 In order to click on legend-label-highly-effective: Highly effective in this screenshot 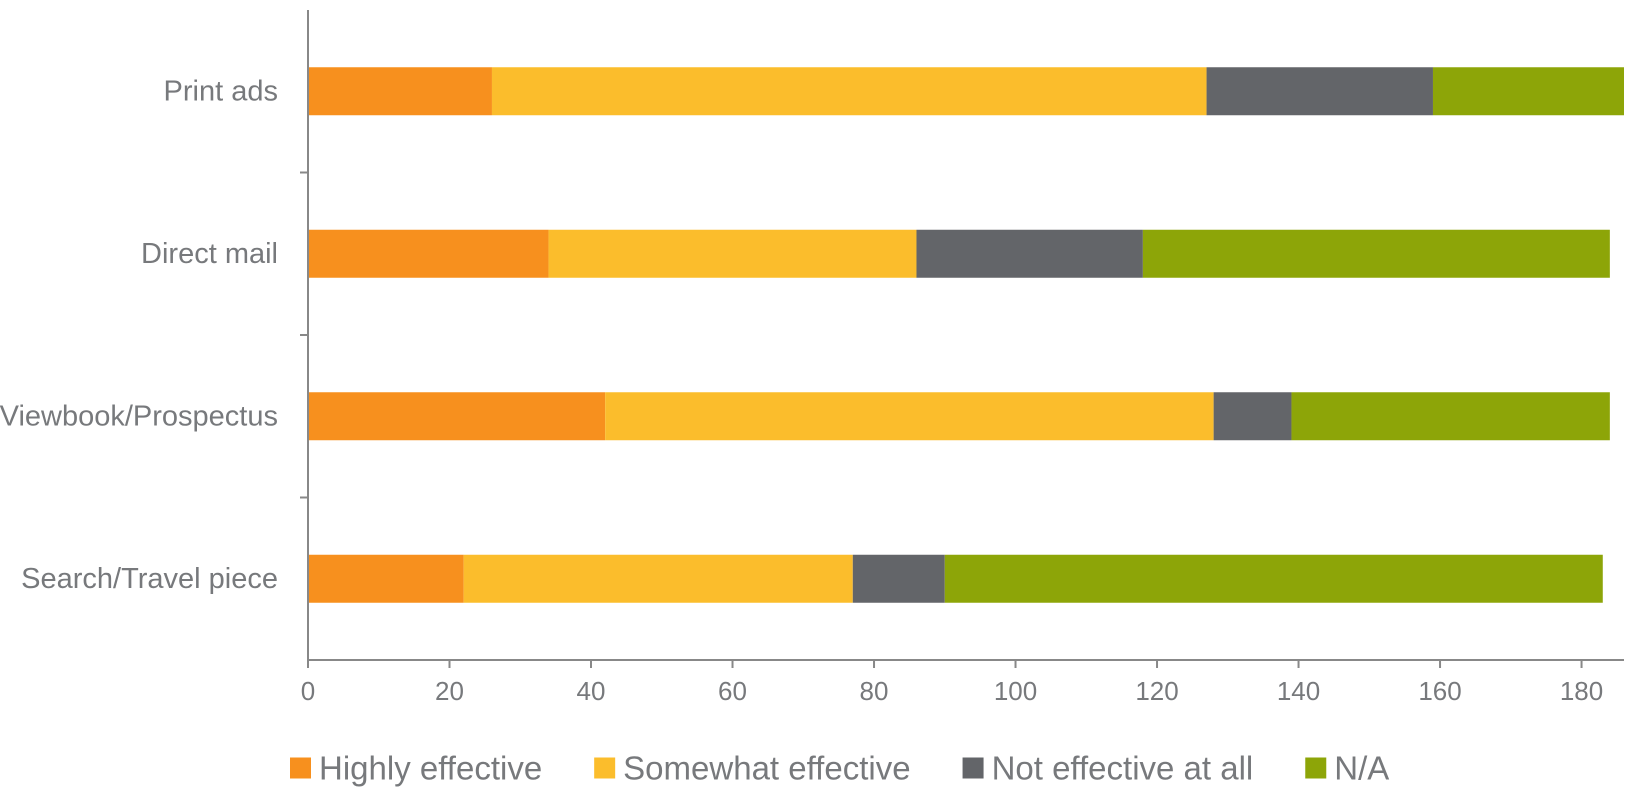, I will do `click(430, 768)`.